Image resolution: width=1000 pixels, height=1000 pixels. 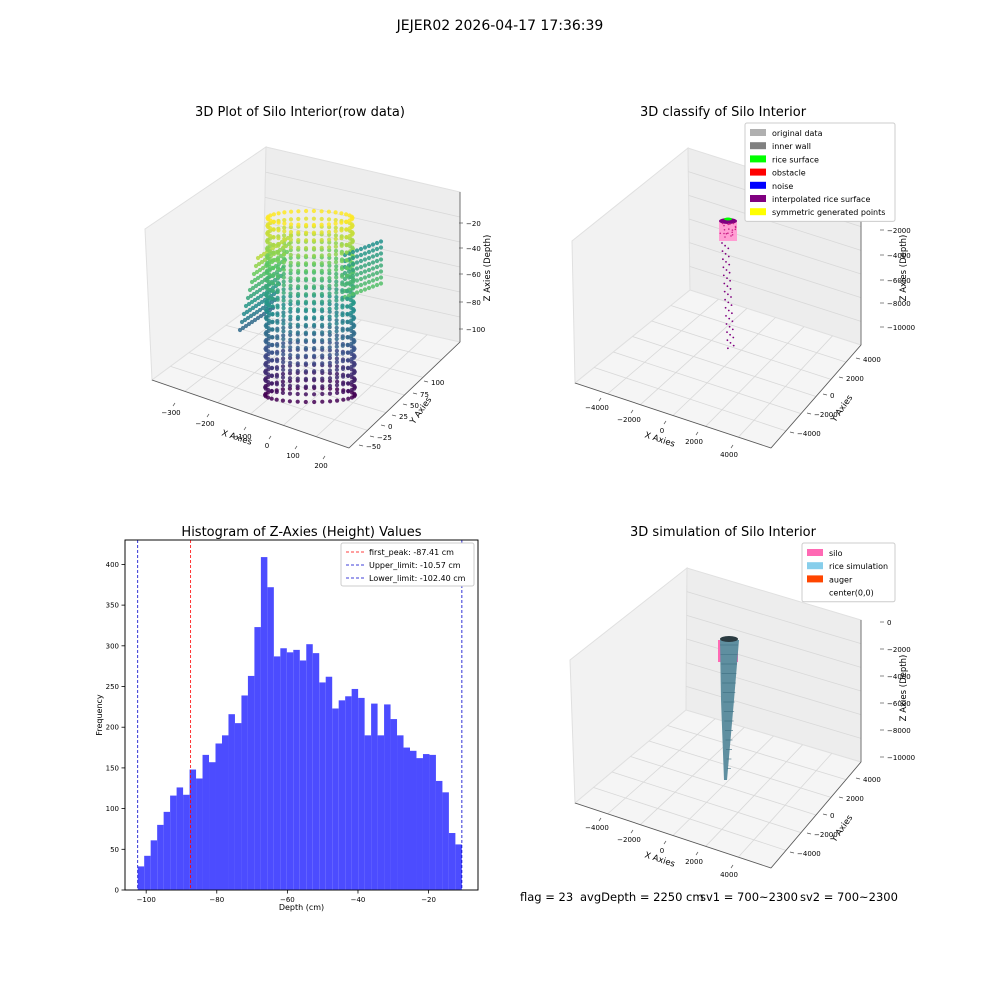 I want to click on y-tick-label: 400, so click(x=112, y=565).